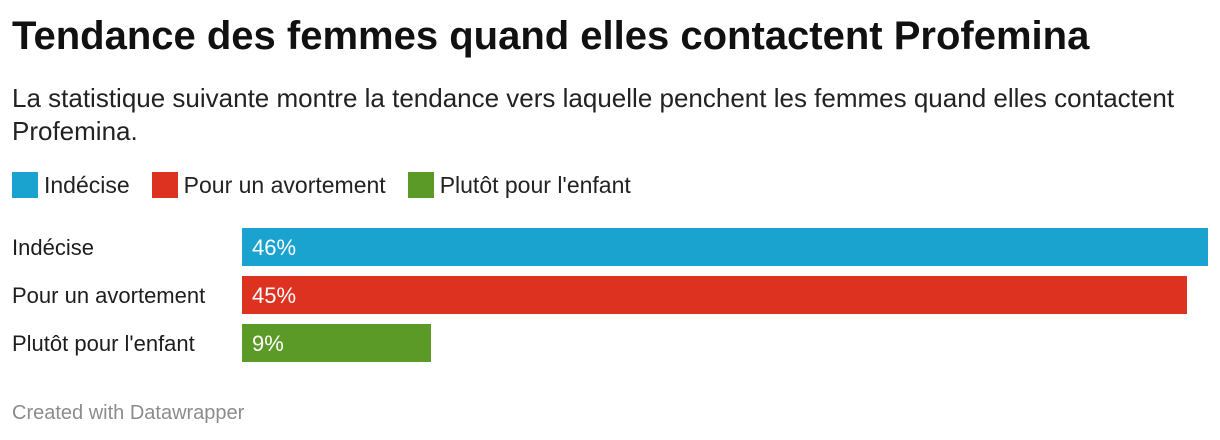 This screenshot has height=440, width=1220. What do you see at coordinates (87, 184) in the screenshot?
I see `legend-label-indecise: Indécise` at bounding box center [87, 184].